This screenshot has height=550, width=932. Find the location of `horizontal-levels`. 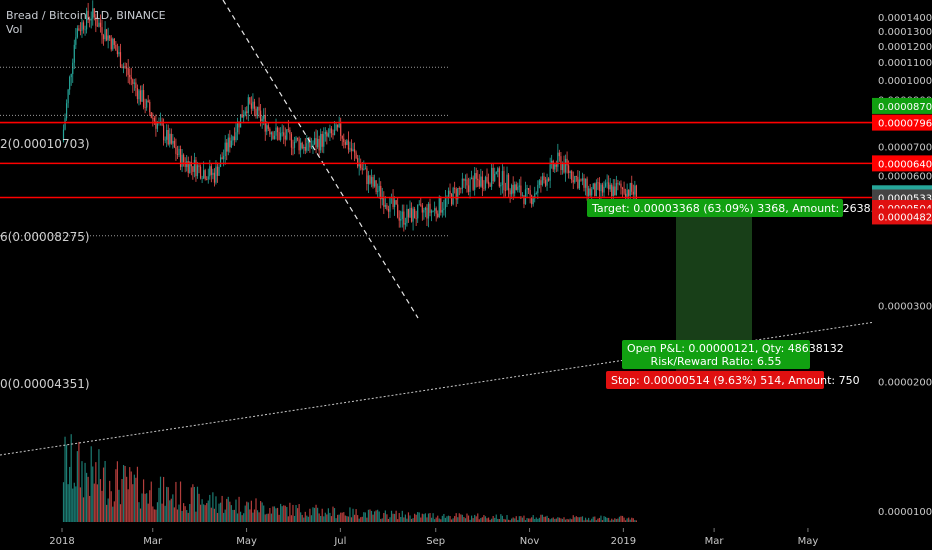

horizontal-levels is located at coordinates (436, 160).